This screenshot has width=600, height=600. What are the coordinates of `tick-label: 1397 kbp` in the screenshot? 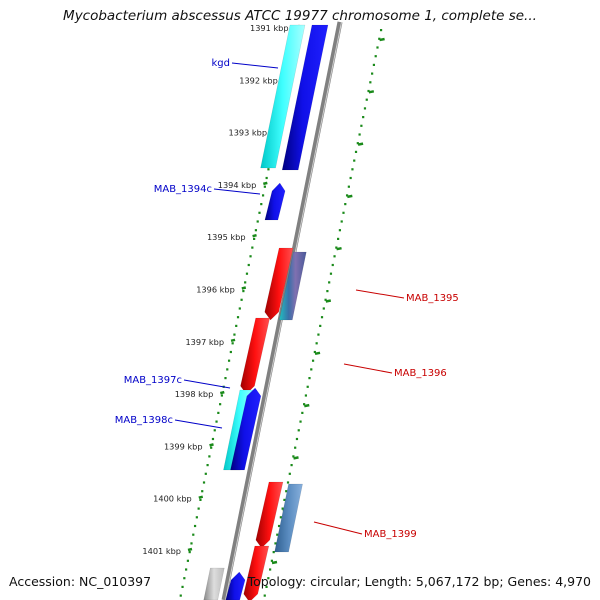 It's located at (204, 342).